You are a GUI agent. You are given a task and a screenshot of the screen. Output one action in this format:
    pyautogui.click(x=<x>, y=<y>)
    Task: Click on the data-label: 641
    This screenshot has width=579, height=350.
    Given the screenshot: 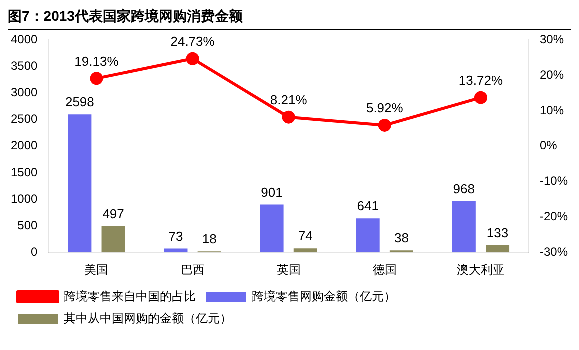 What is the action you would take?
    pyautogui.click(x=368, y=206)
    